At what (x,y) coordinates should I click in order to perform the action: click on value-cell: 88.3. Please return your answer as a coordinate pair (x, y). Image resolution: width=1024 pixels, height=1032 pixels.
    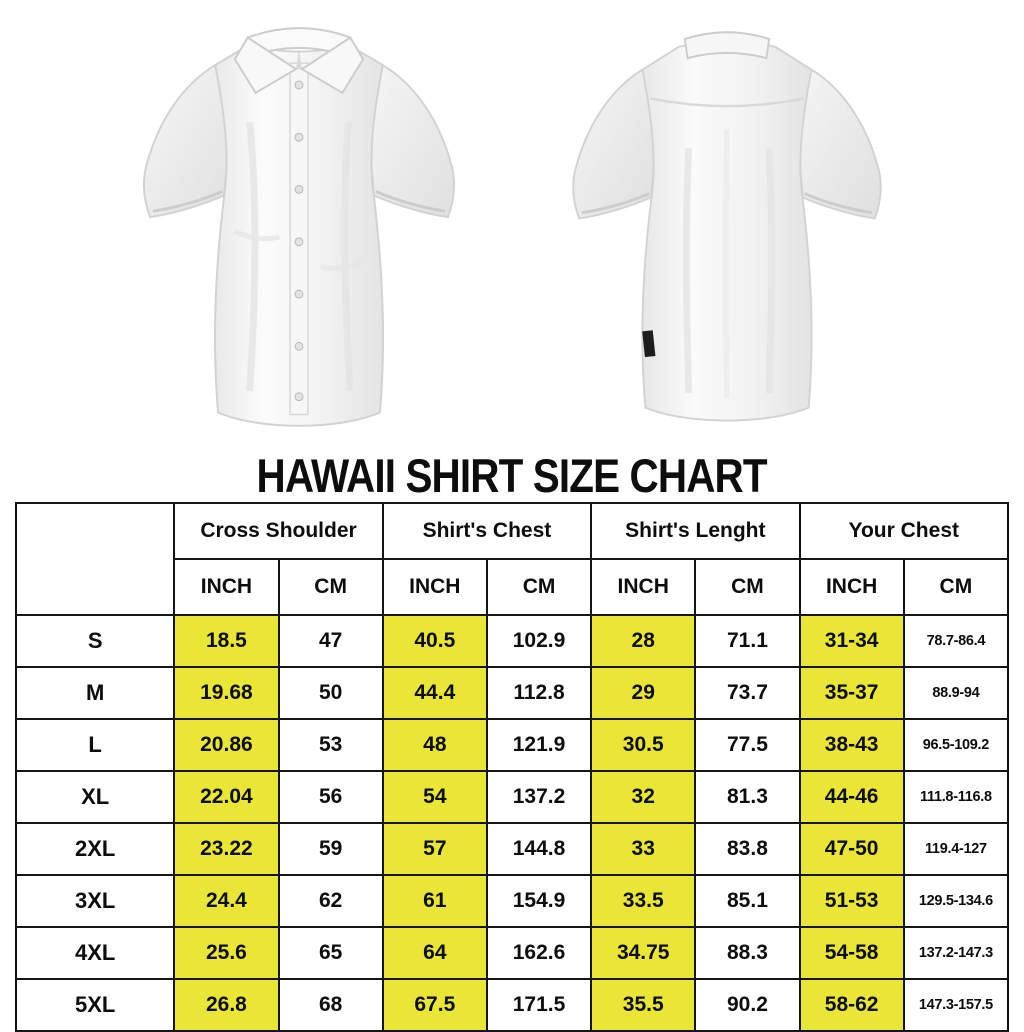
    Looking at the image, I should click on (747, 953).